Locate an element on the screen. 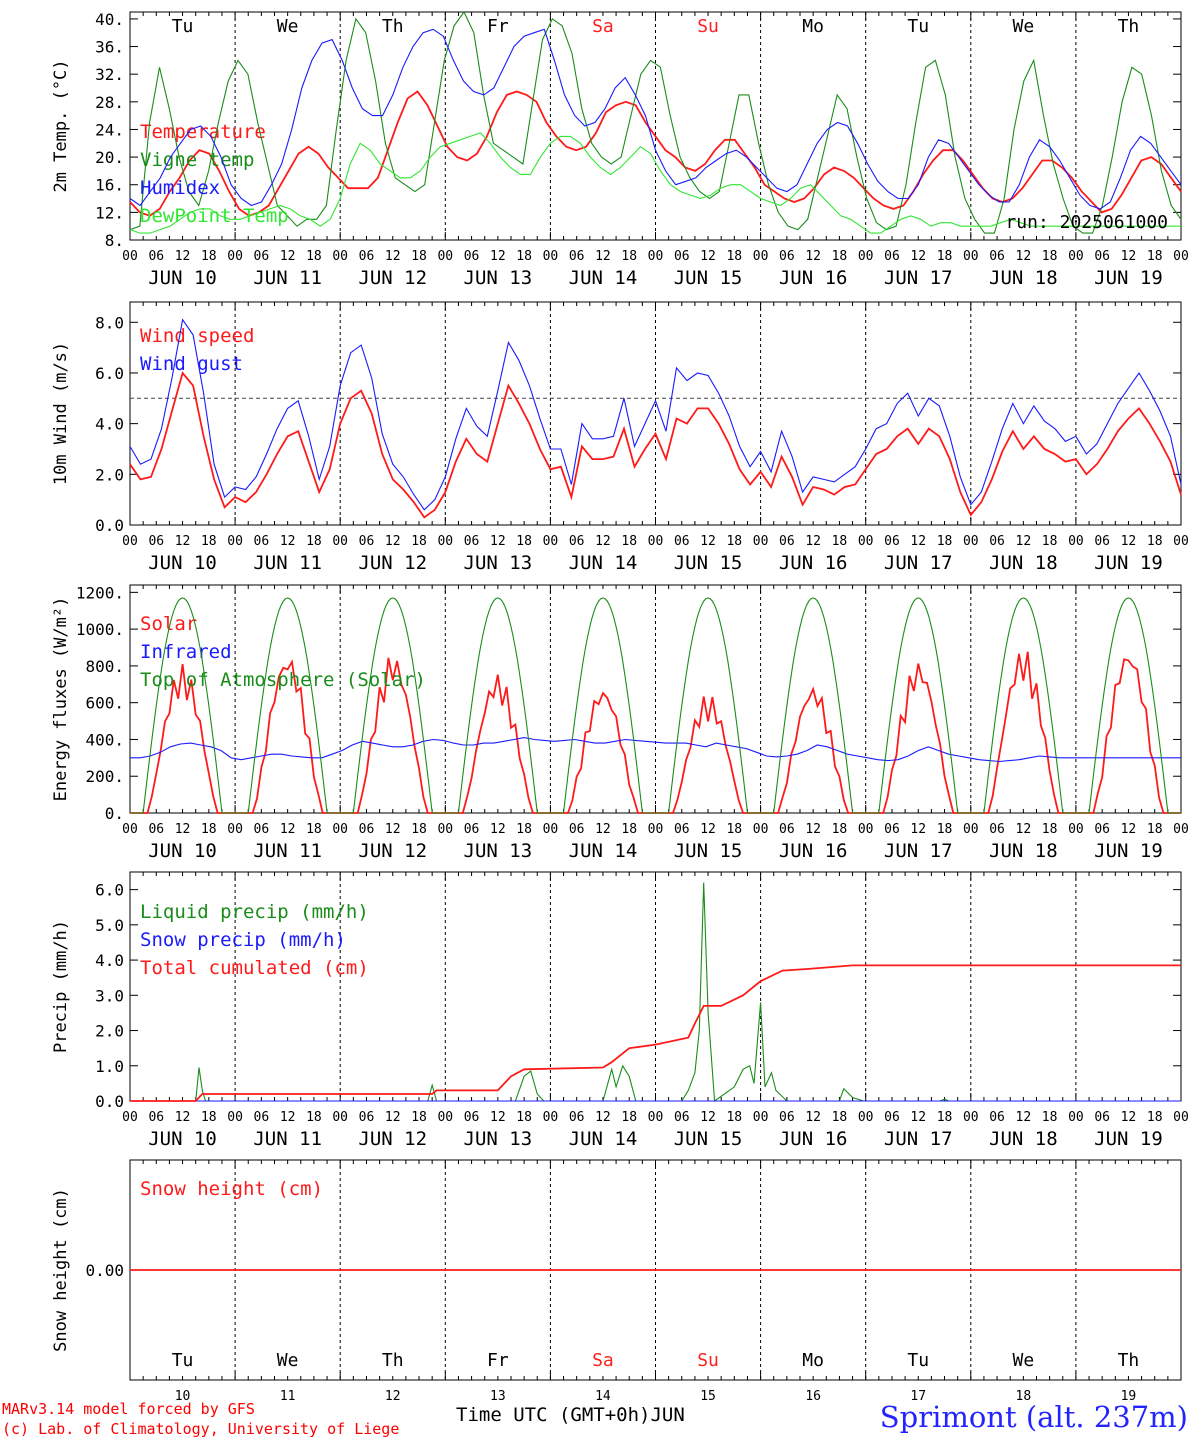 This screenshot has width=1194, height=1440. series-line-red is located at coordinates (655, 1033).